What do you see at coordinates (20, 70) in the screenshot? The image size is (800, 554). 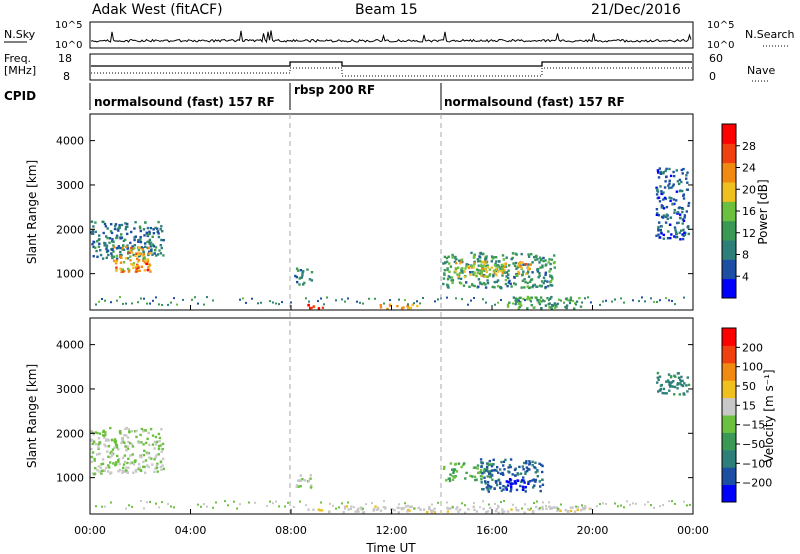 I see `freq-left-label-2: [MHz]` at bounding box center [20, 70].